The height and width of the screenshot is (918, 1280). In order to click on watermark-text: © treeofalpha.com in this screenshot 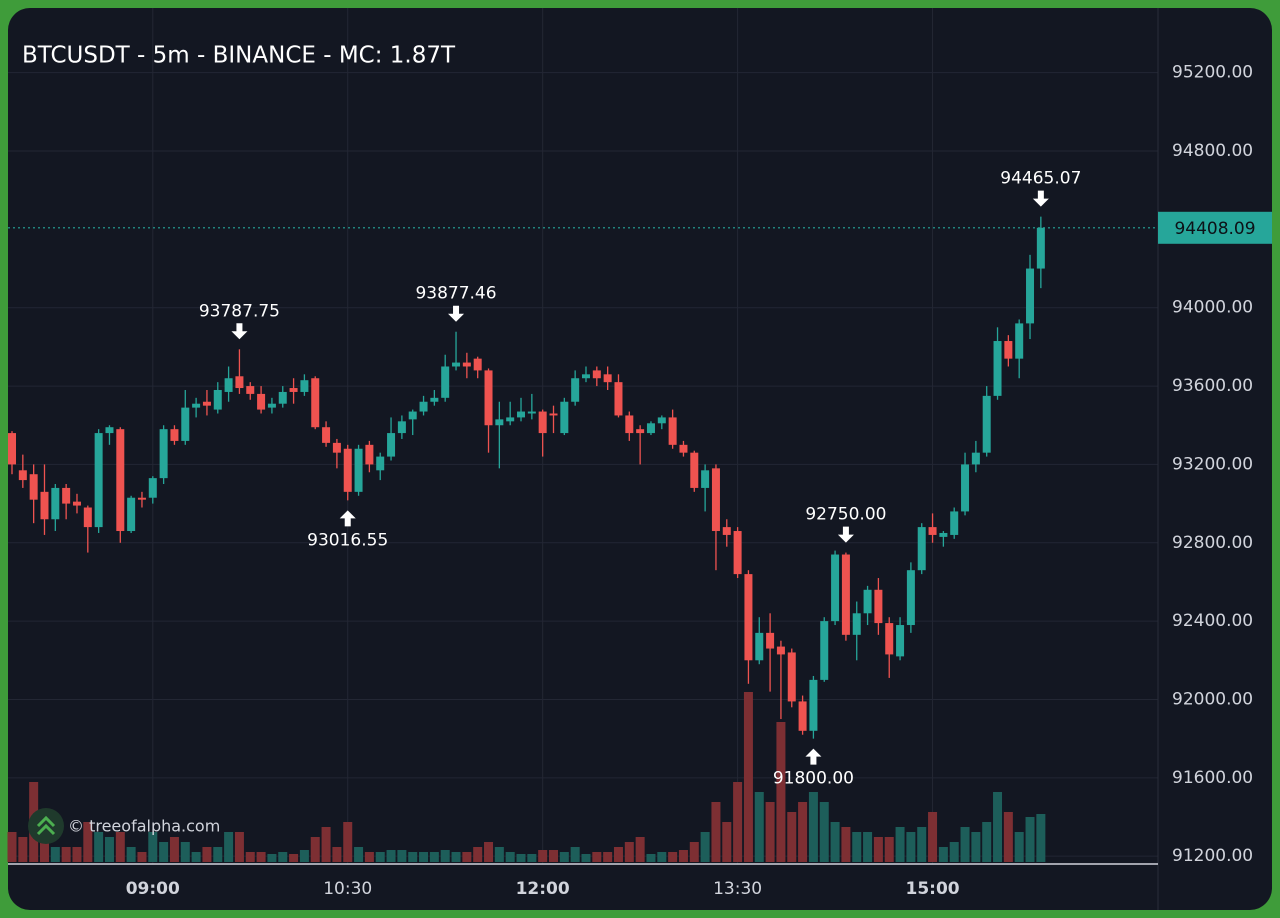, I will do `click(144, 826)`.